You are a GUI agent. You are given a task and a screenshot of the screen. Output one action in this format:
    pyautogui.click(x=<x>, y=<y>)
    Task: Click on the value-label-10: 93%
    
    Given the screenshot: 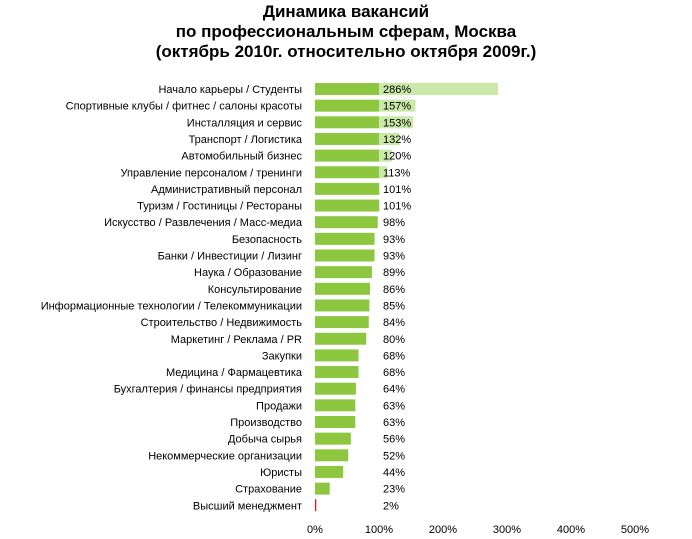 What is the action you would take?
    pyautogui.click(x=394, y=257)
    